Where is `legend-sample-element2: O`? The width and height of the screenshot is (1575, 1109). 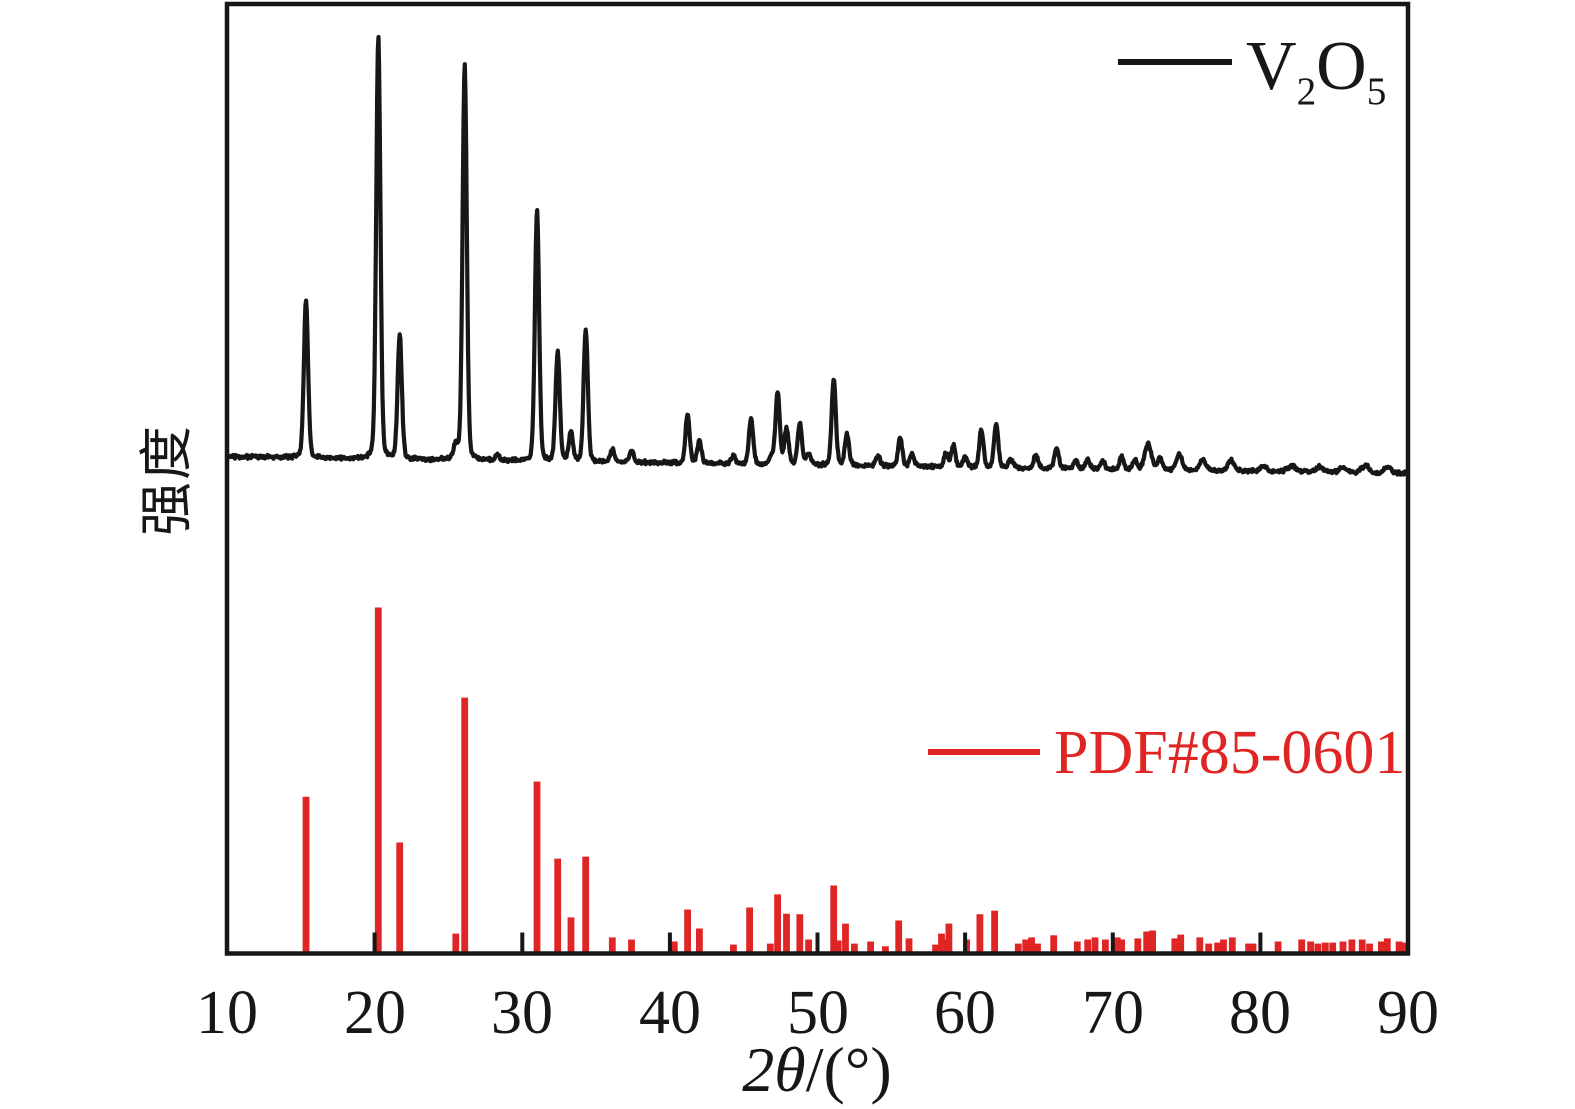
legend-sample-element2: O is located at coordinates (1341, 66).